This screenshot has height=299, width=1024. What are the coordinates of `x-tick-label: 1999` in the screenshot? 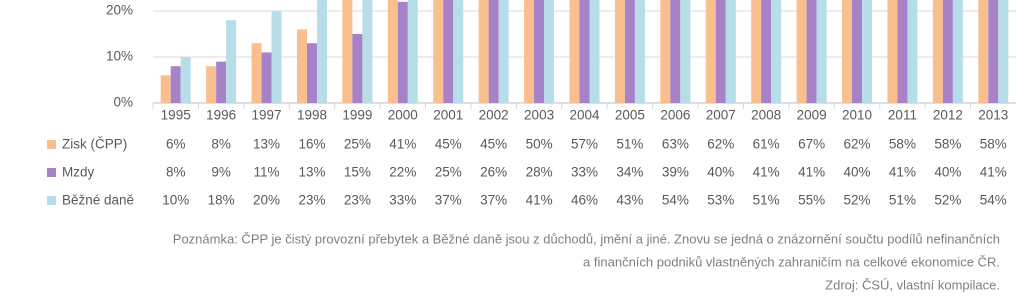 It's located at (357, 115).